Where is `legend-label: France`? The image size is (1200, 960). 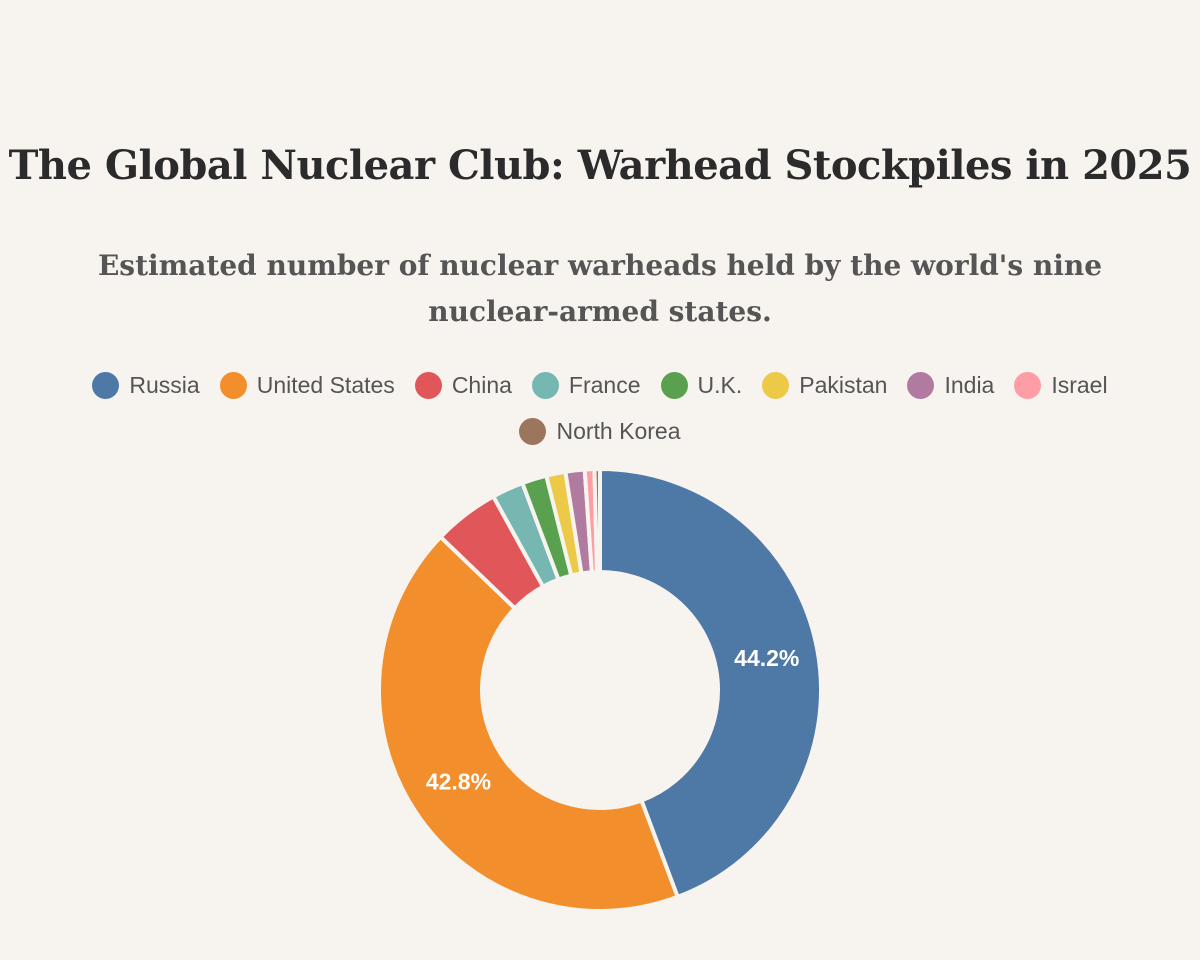 legend-label: France is located at coordinates (604, 384).